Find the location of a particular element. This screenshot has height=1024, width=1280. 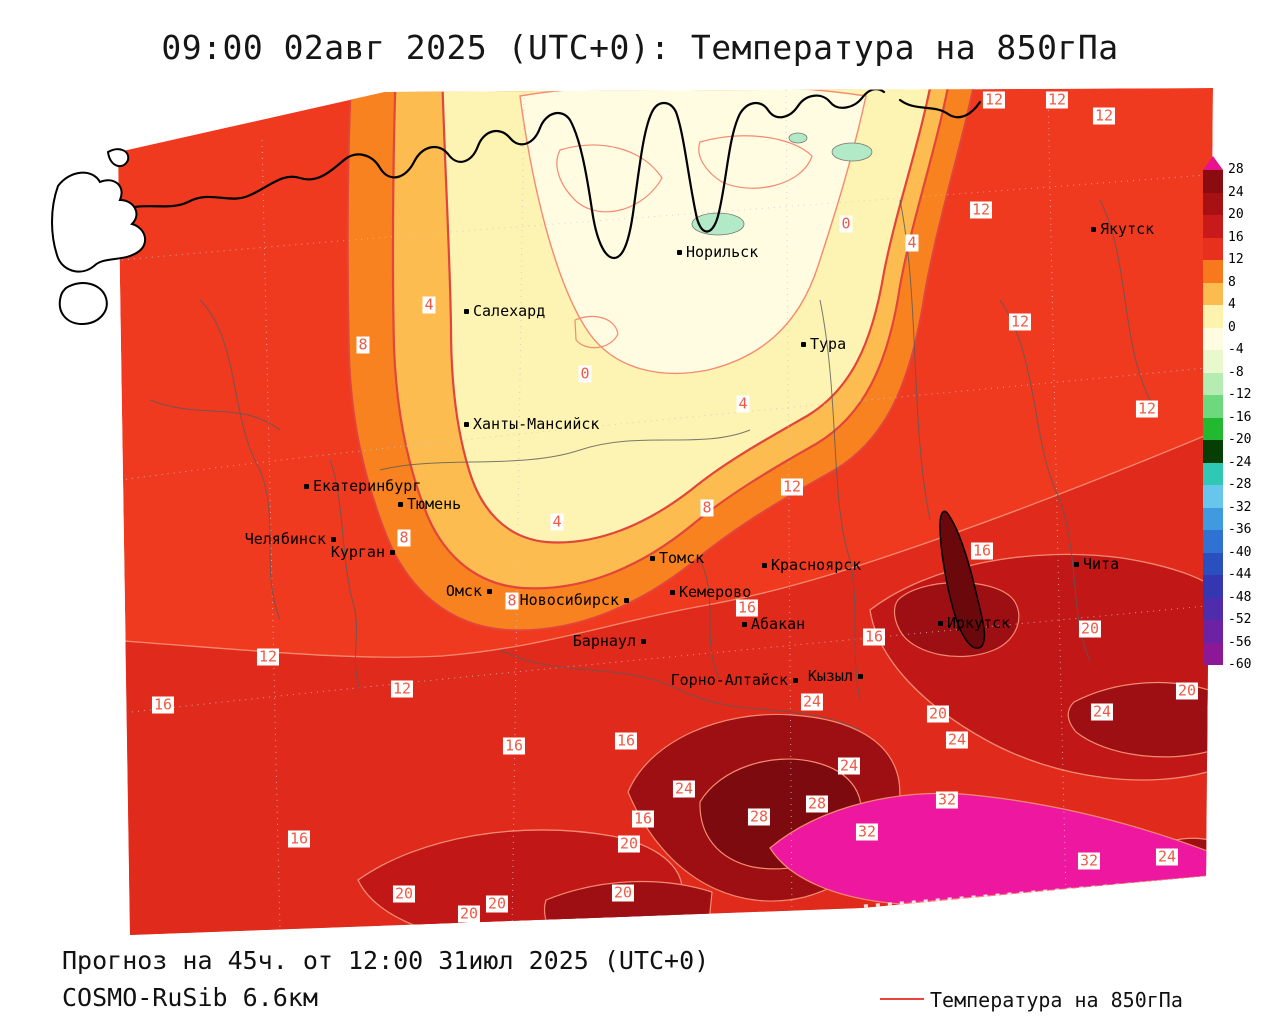

city-label: Екатеринбург is located at coordinates (367, 486).